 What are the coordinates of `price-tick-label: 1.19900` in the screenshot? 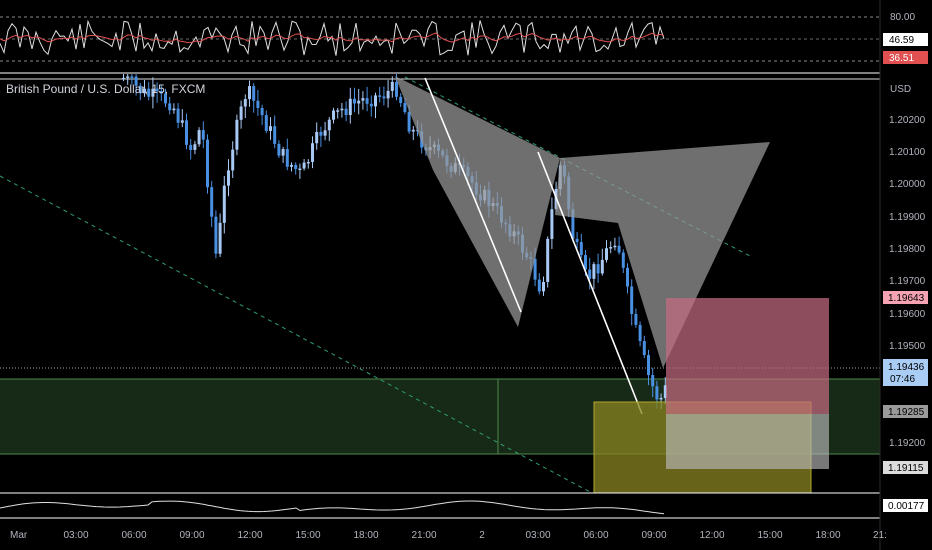 It's located at (907, 217).